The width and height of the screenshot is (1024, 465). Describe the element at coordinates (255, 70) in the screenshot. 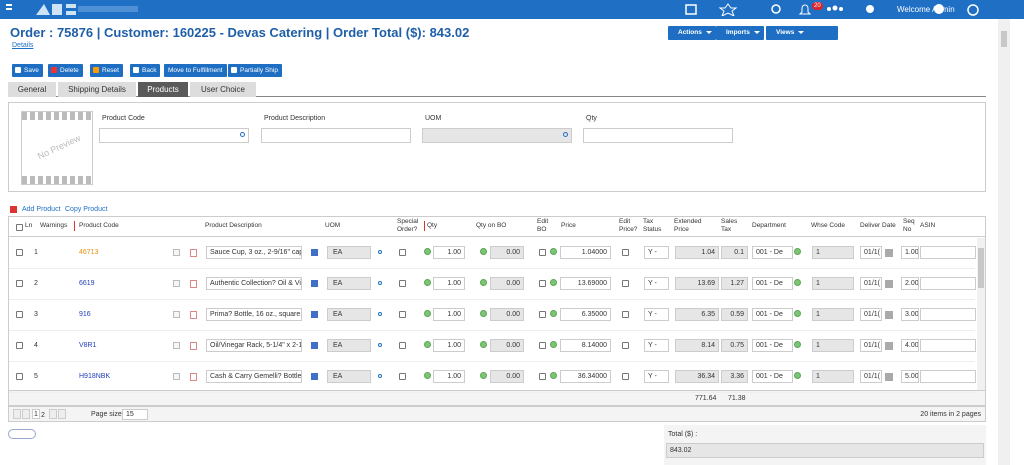

I see `toolbar-button: Partially Ship` at that location.